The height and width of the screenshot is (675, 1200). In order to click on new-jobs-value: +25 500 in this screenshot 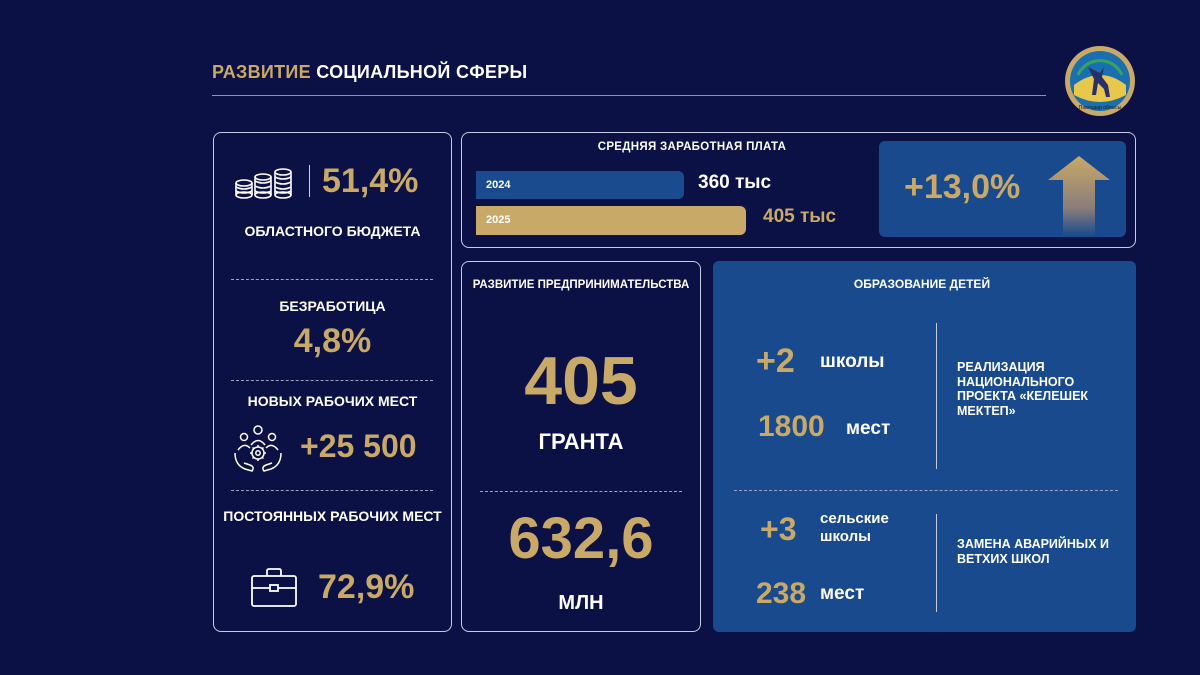, I will do `click(358, 446)`.